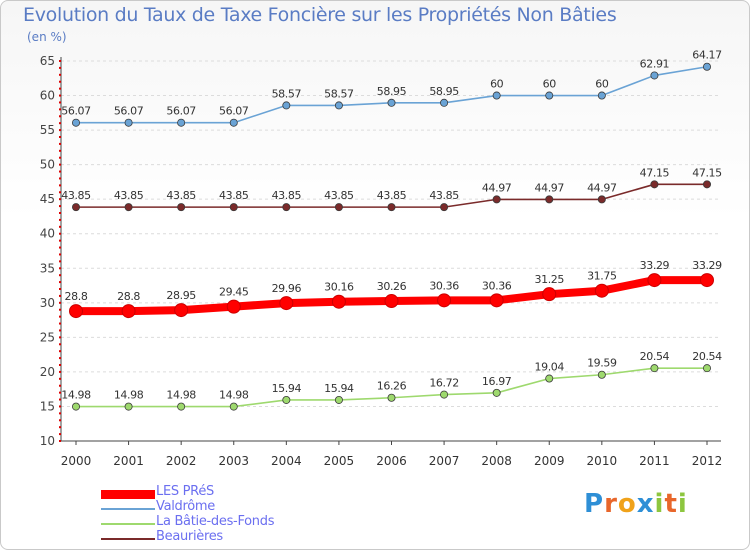 The height and width of the screenshot is (550, 750). Describe the element at coordinates (707, 461) in the screenshot. I see `x-tick-label: 2012` at that location.